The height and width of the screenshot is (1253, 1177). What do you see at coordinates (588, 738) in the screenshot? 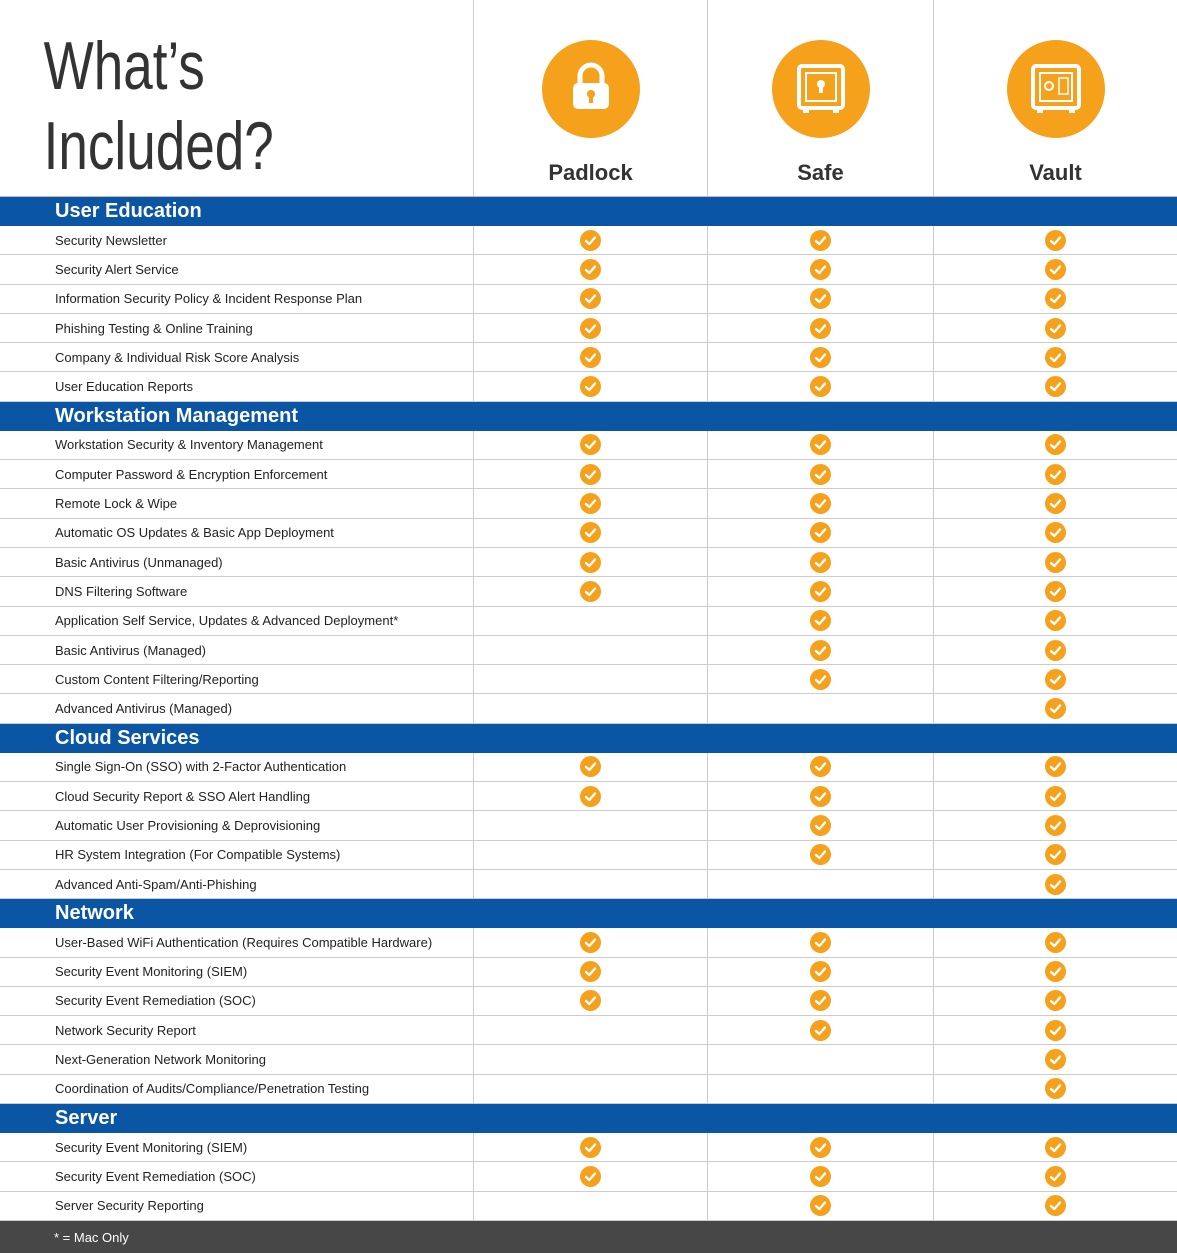
I see `section-header: Cloud Services` at bounding box center [588, 738].